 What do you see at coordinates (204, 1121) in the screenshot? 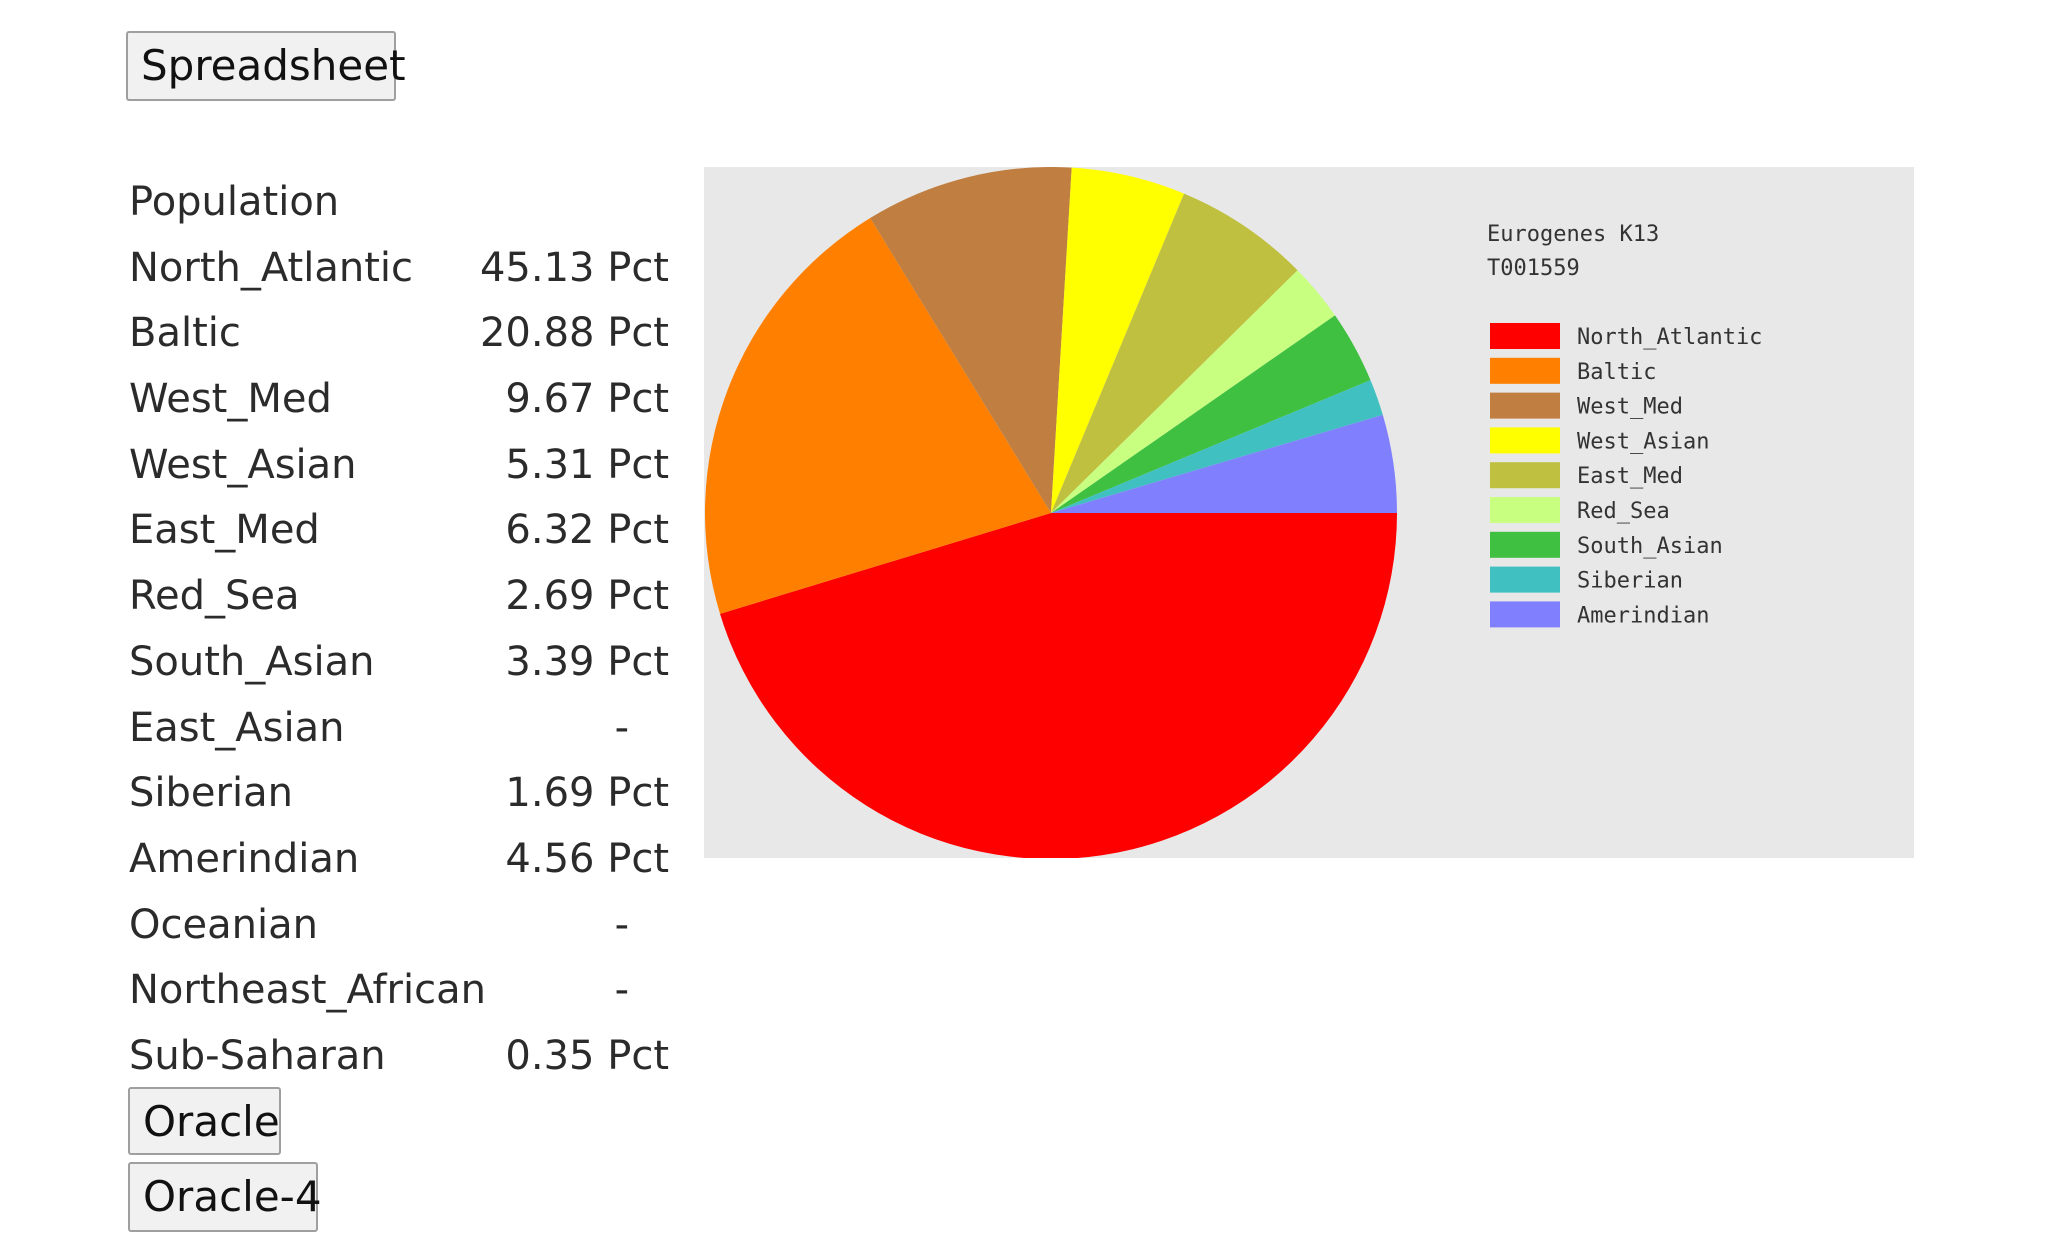
I see `oracle-button: Oracle` at bounding box center [204, 1121].